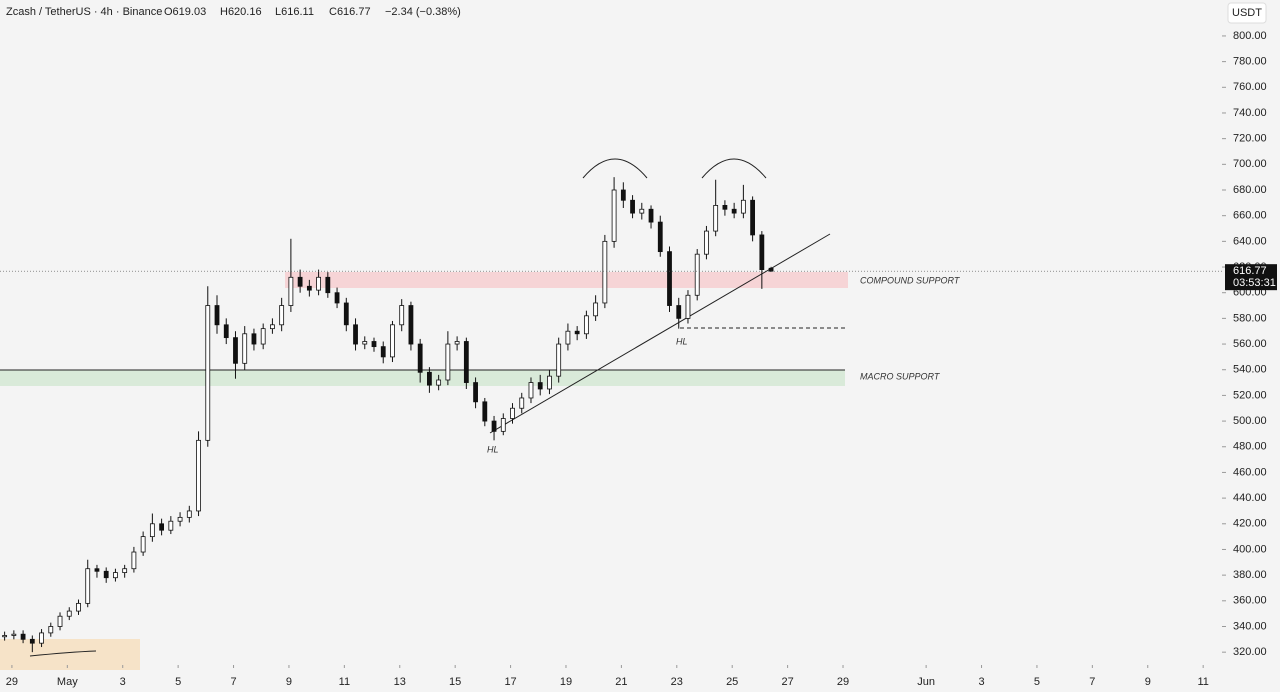 This screenshot has width=1280, height=692. Describe the element at coordinates (1251, 277) in the screenshot. I see `last-price-box` at that location.